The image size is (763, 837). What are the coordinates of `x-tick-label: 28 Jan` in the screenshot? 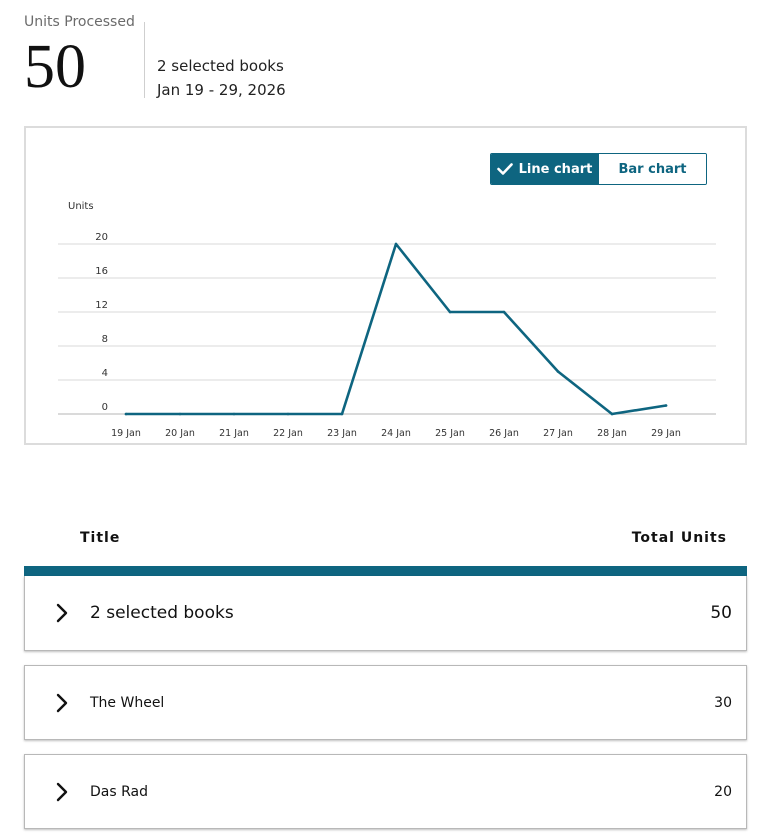 It's located at (612, 433).